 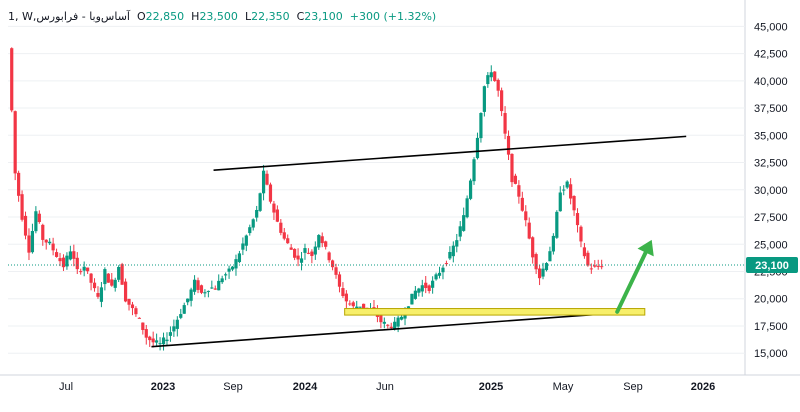 I want to click on projection-arrow-shaft, so click(x=631, y=282).